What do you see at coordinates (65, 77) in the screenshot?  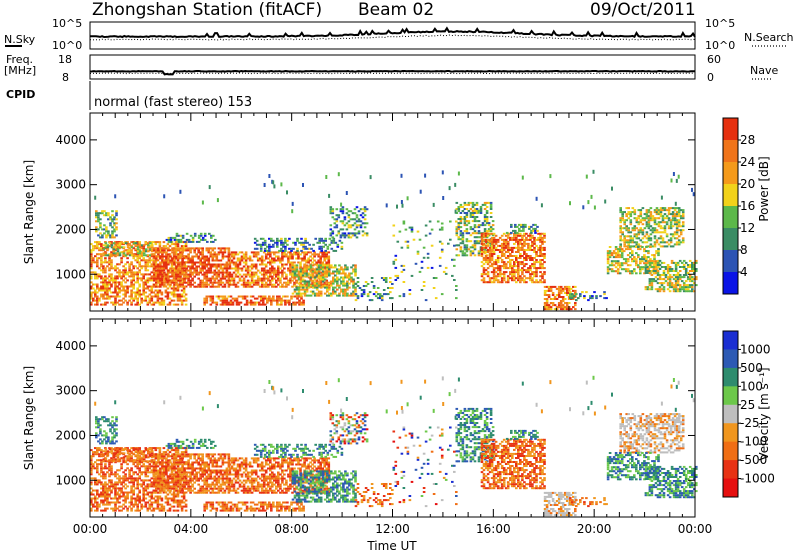 I see `freq-tick-bottom: 8` at bounding box center [65, 77].